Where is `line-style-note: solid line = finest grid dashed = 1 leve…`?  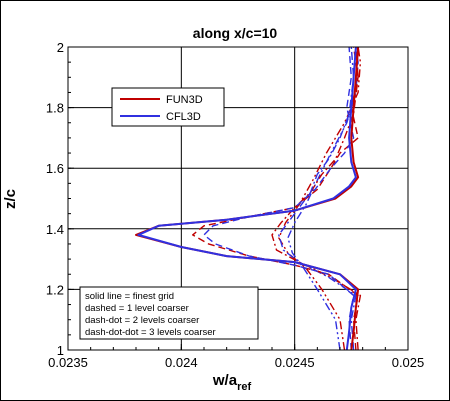 line-style-note: solid line = finest grid dashed = 1 leve… is located at coordinates (169, 313).